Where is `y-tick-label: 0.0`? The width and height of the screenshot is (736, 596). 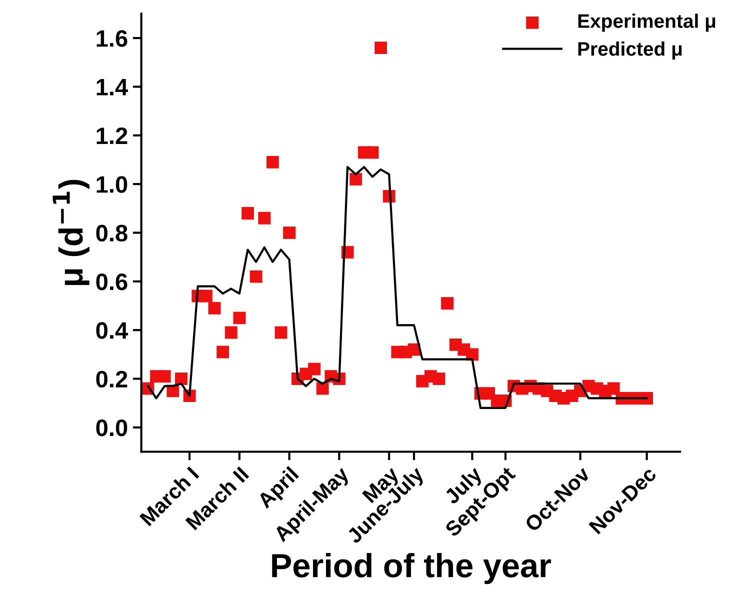
y-tick-label: 0.0 is located at coordinates (112, 428).